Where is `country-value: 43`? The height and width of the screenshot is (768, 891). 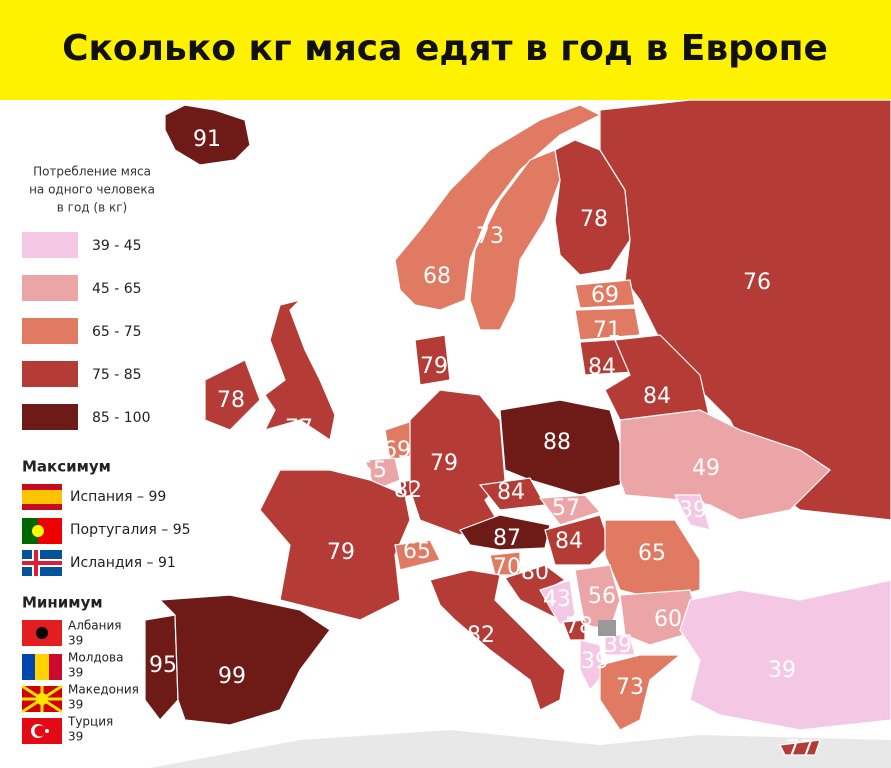
country-value: 43 is located at coordinates (557, 599).